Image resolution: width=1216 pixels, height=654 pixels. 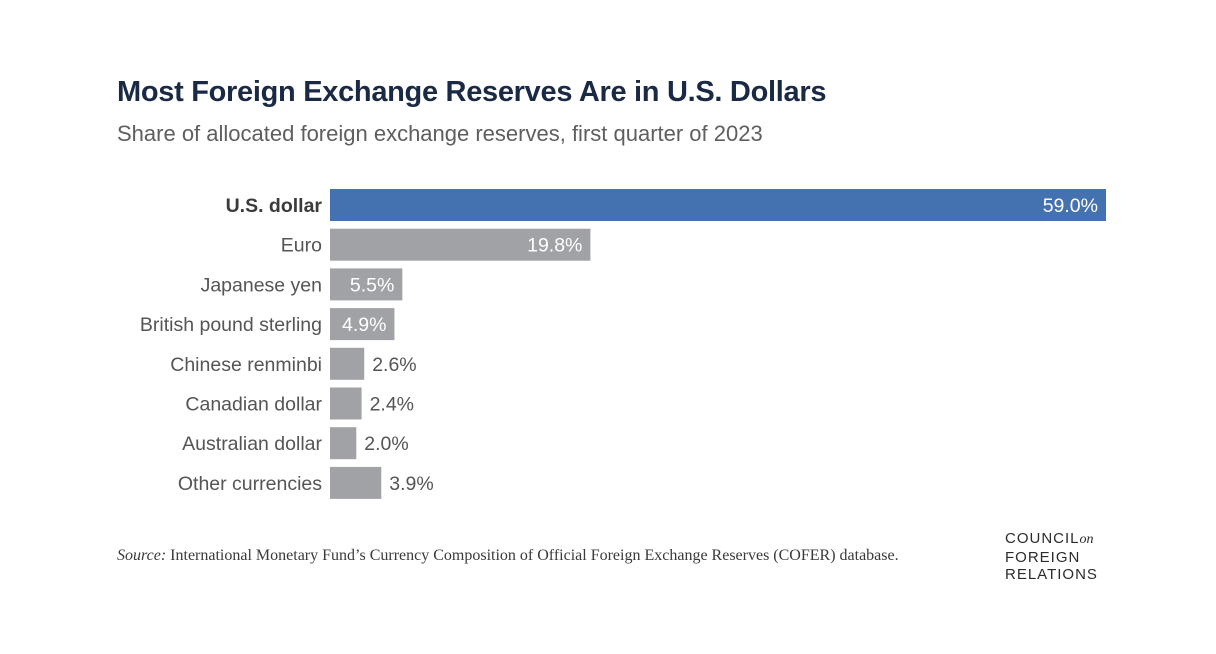 What do you see at coordinates (372, 285) in the screenshot?
I see `value-label-japanese-yen: 5.5%` at bounding box center [372, 285].